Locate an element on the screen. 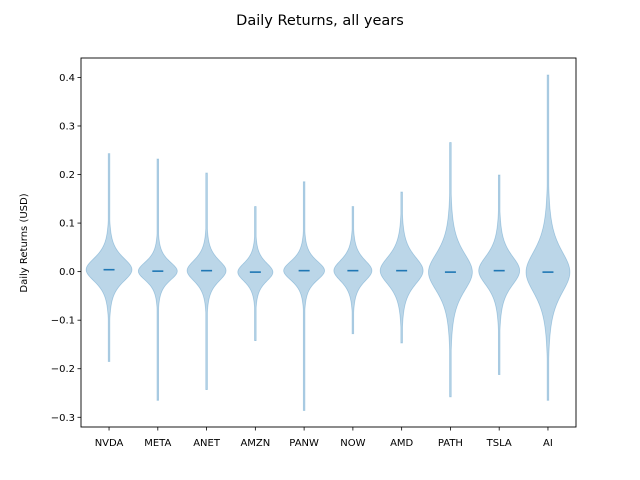 The height and width of the screenshot is (480, 640). x-tick-label: PATH is located at coordinates (450, 443).